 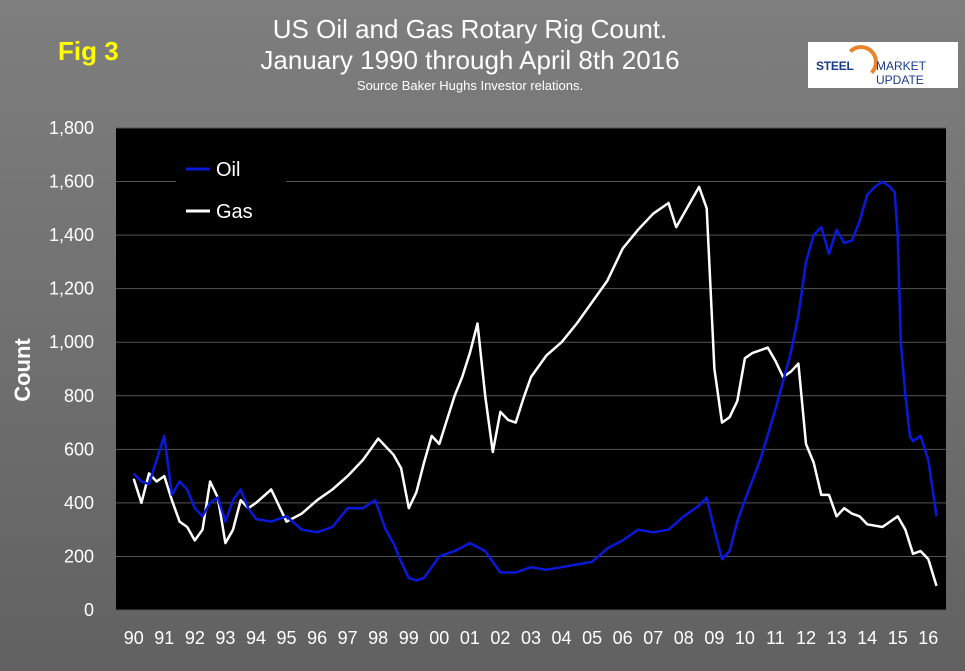 What do you see at coordinates (592, 638) in the screenshot?
I see `x-tick-label: 05` at bounding box center [592, 638].